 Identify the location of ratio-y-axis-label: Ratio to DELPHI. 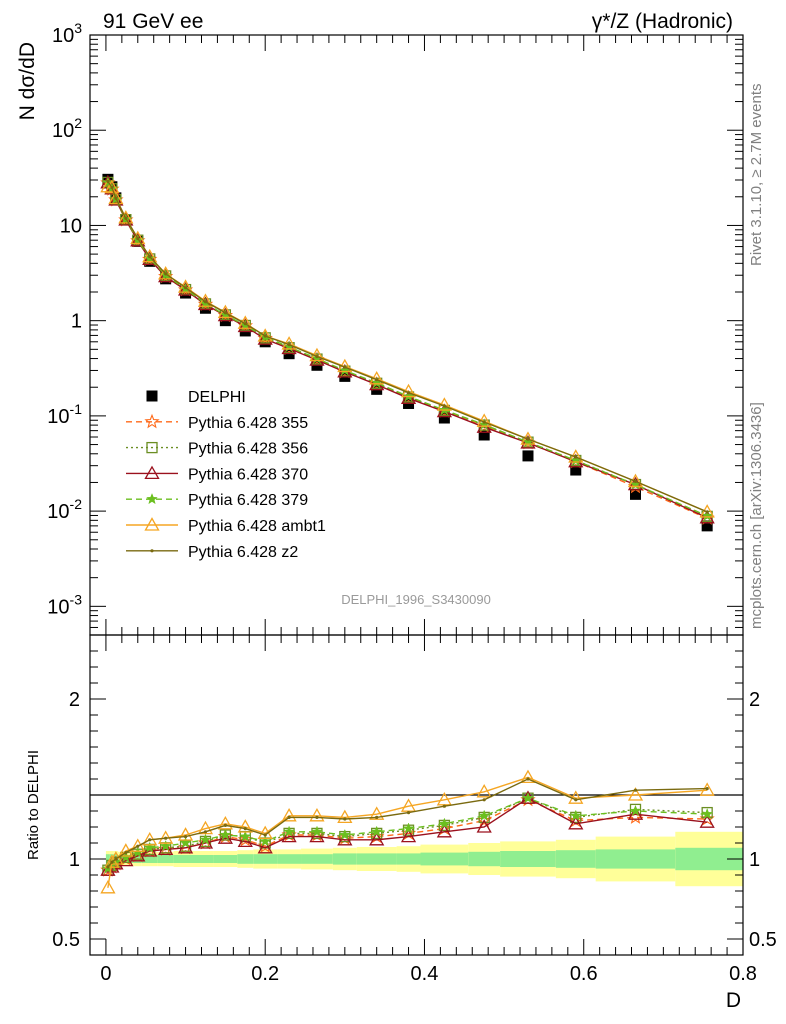
(33, 805).